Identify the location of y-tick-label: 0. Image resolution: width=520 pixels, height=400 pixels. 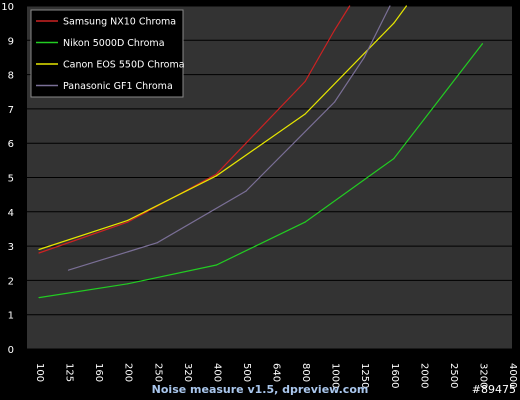
(11, 350).